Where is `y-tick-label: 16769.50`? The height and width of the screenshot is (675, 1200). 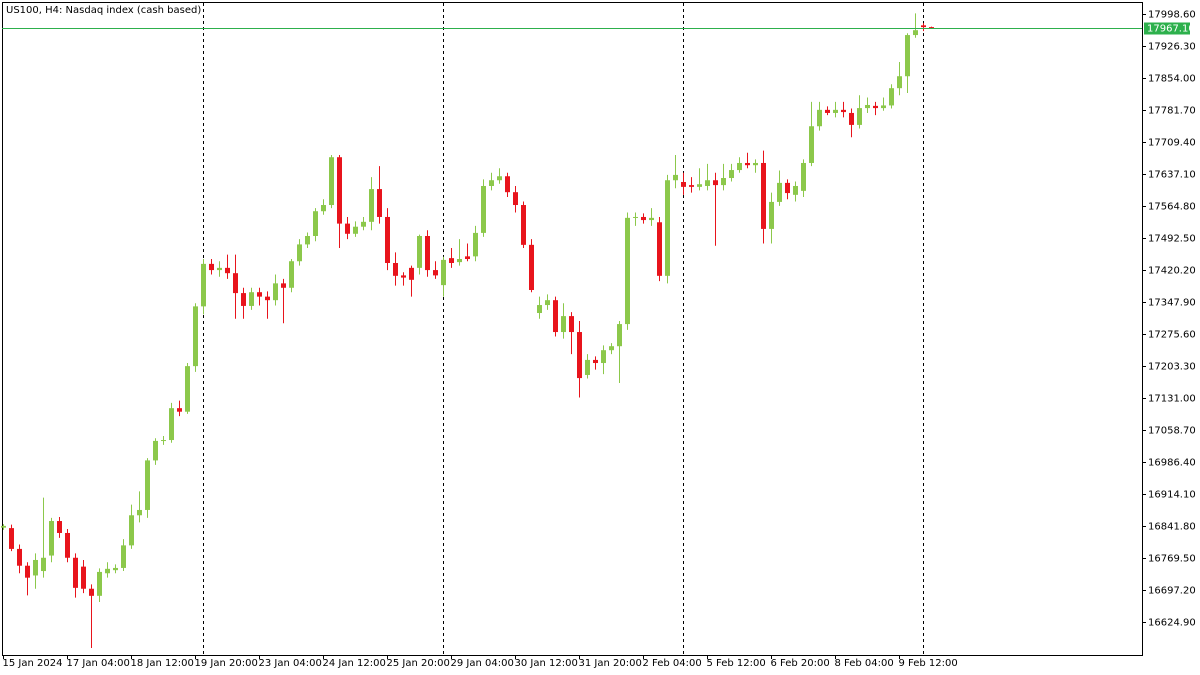
y-tick-label: 16769.50 is located at coordinates (1172, 559).